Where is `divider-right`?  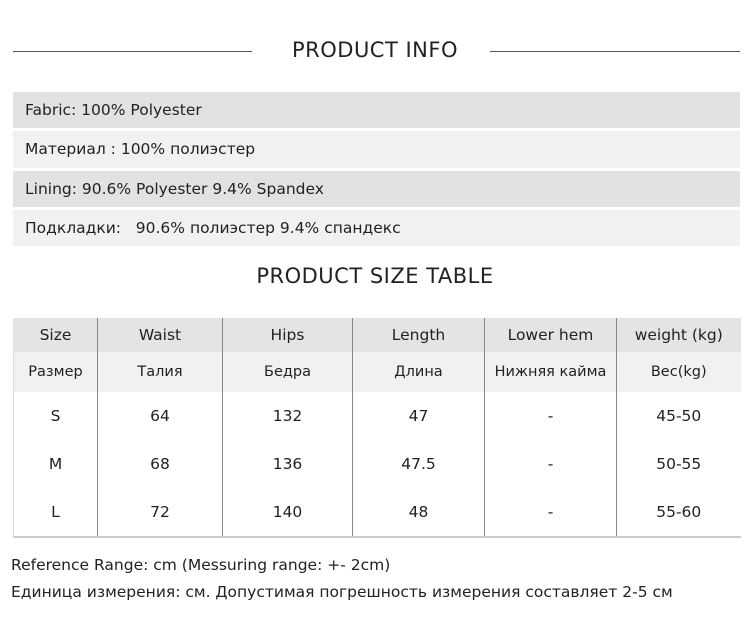 divider-right is located at coordinates (615, 51).